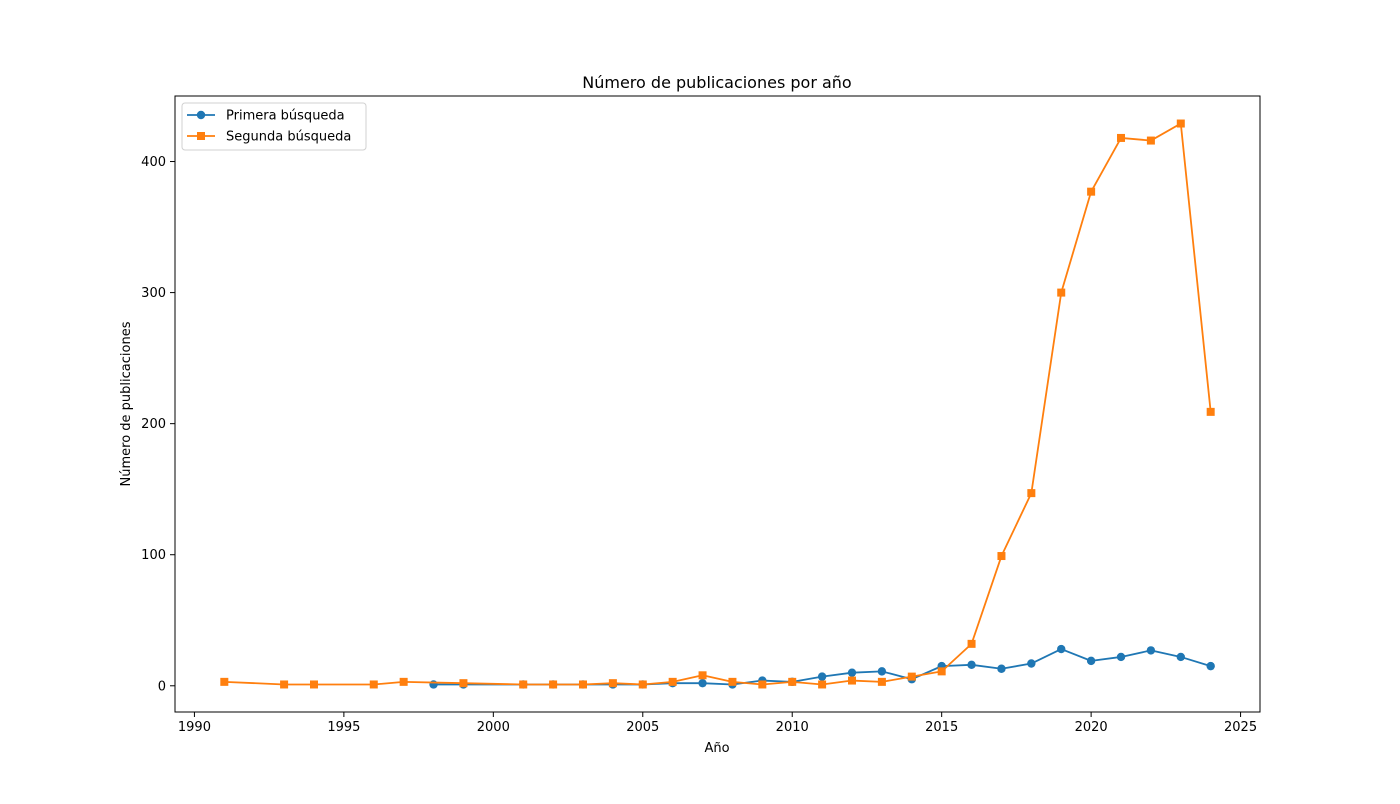  I want to click on x-tick-label: 2010, so click(792, 727).